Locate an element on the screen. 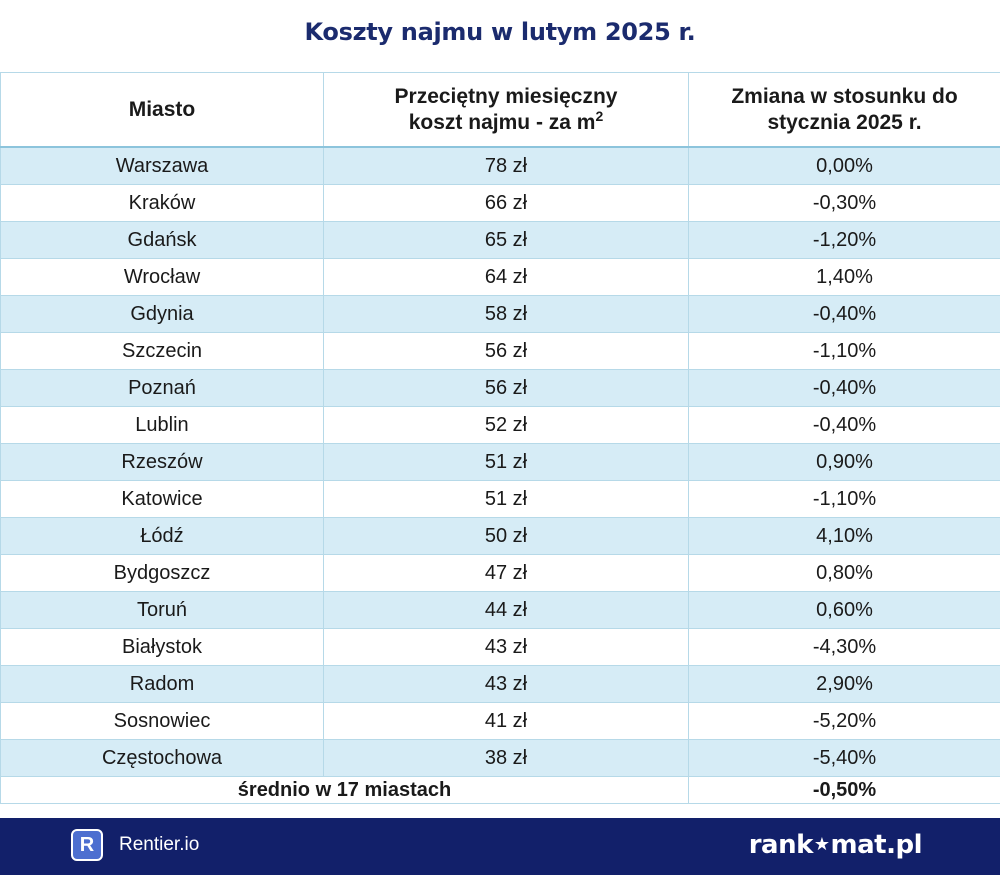  cell-change: 0,80% is located at coordinates (844, 573).